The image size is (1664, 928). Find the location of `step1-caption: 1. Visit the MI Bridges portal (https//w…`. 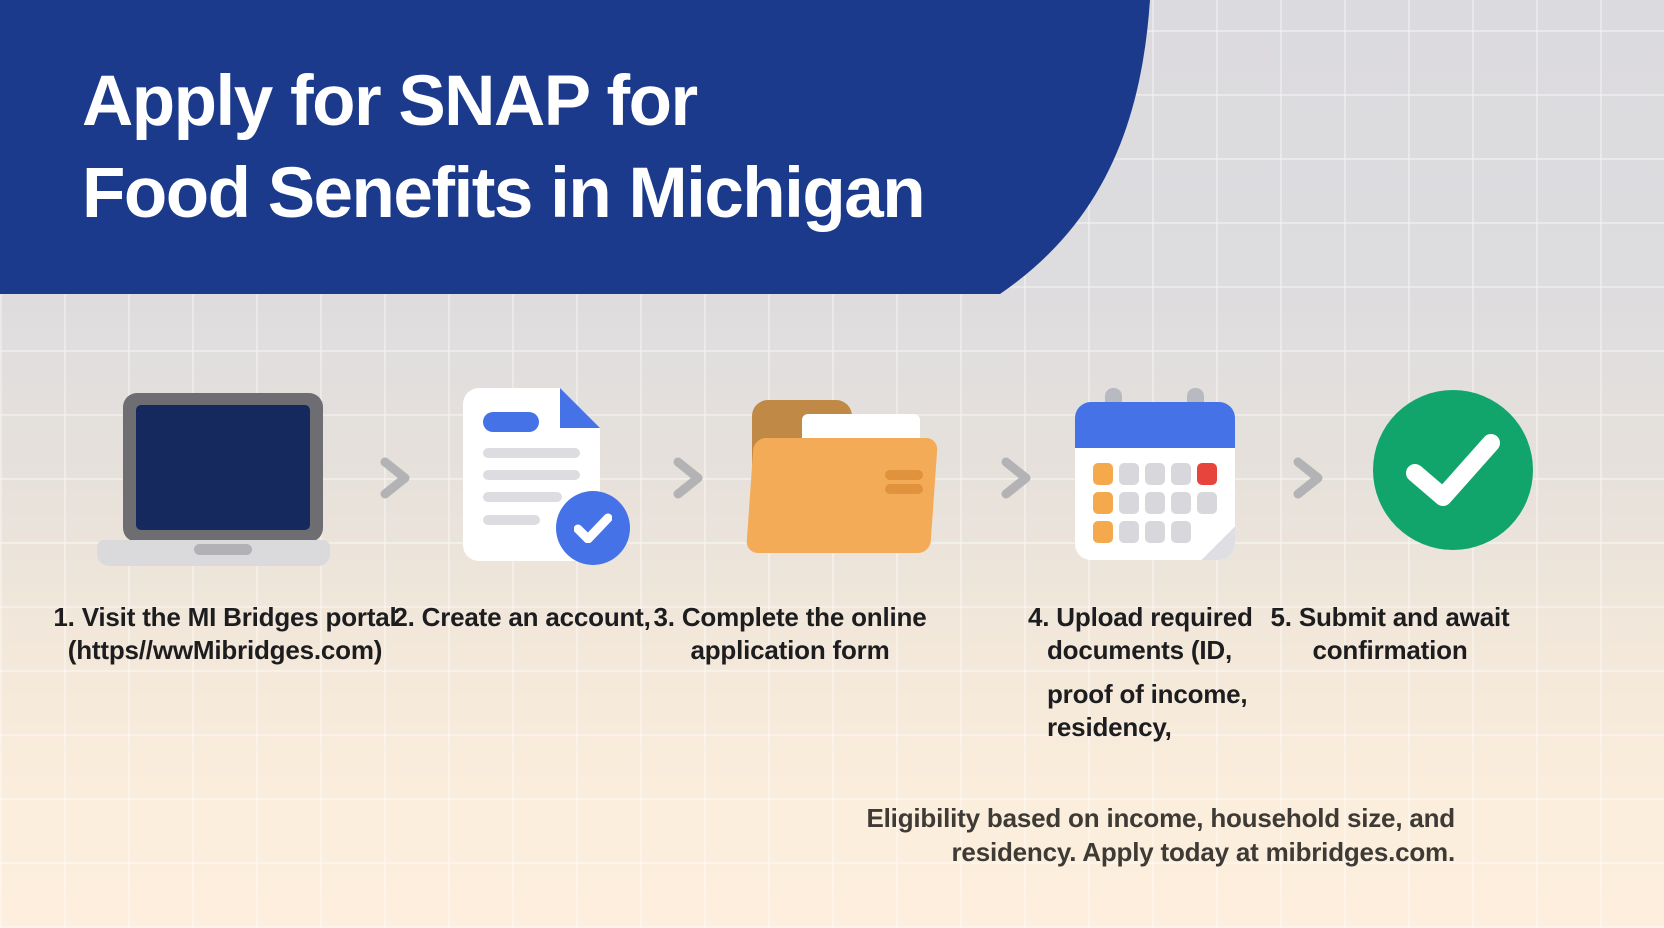

step1-caption: 1. Visit the MI Bridges portal (https//w… is located at coordinates (225, 634).